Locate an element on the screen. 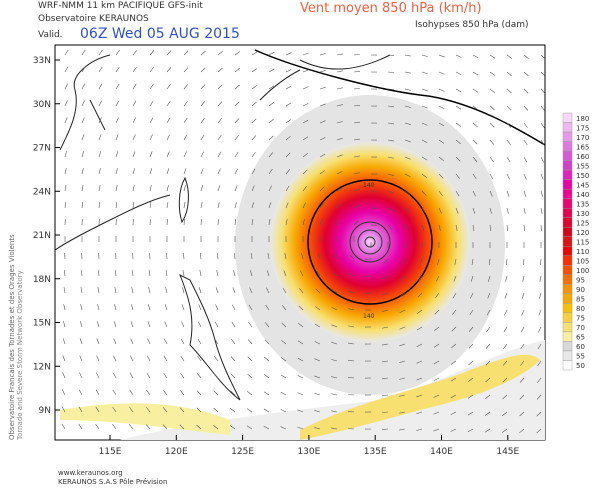 The image size is (600, 490). lat-label: 12N is located at coordinates (42, 367).